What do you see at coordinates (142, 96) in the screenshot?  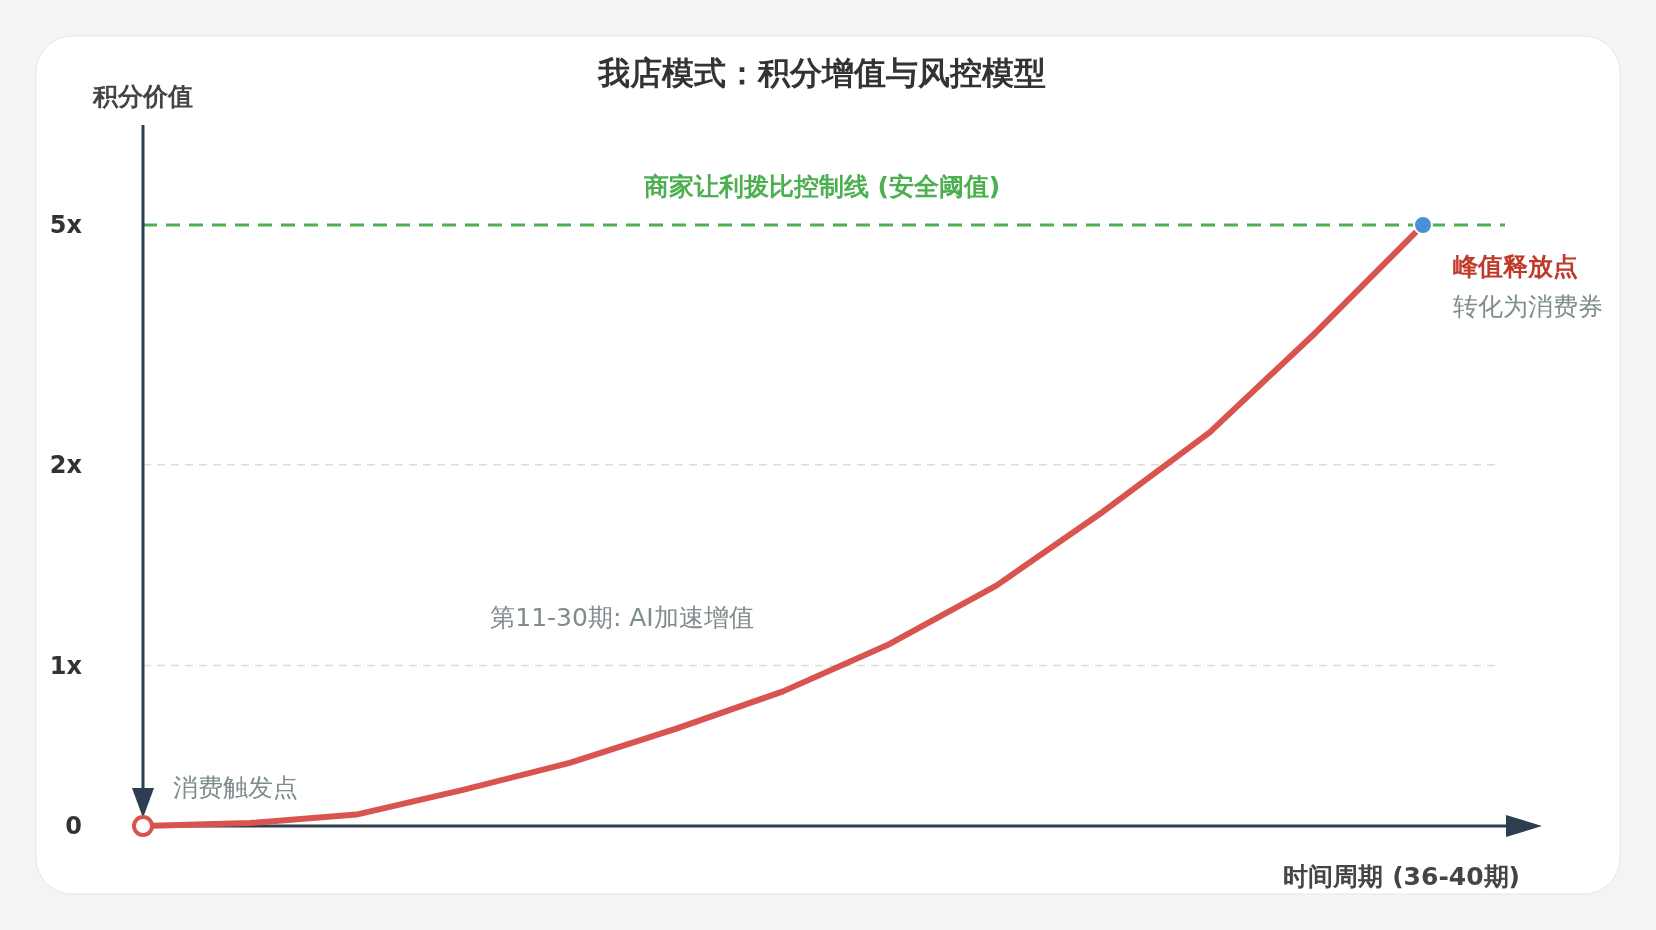 I see `y-axis-title: 积分价值` at bounding box center [142, 96].